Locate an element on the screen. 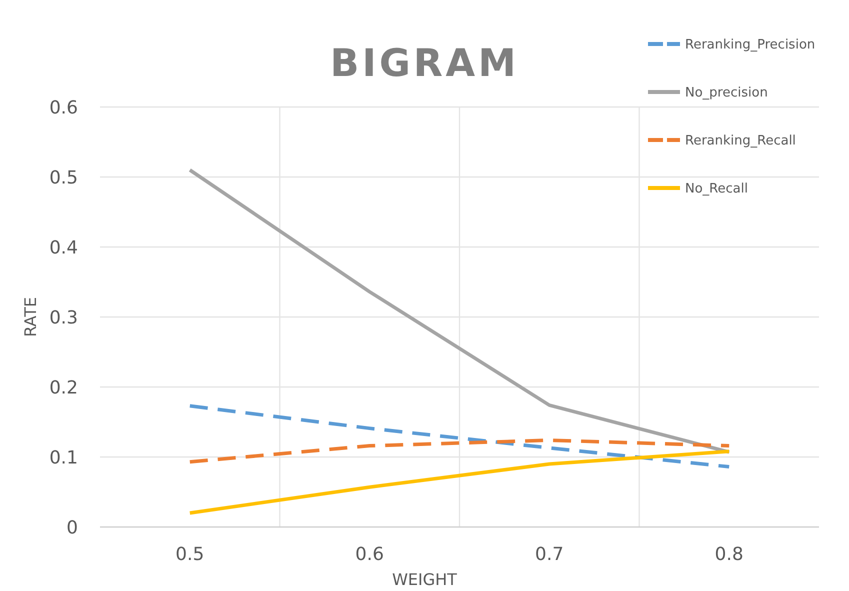 Image resolution: width=849 pixels, height=591 pixels. y-tick-label: 0.3 is located at coordinates (63, 317).